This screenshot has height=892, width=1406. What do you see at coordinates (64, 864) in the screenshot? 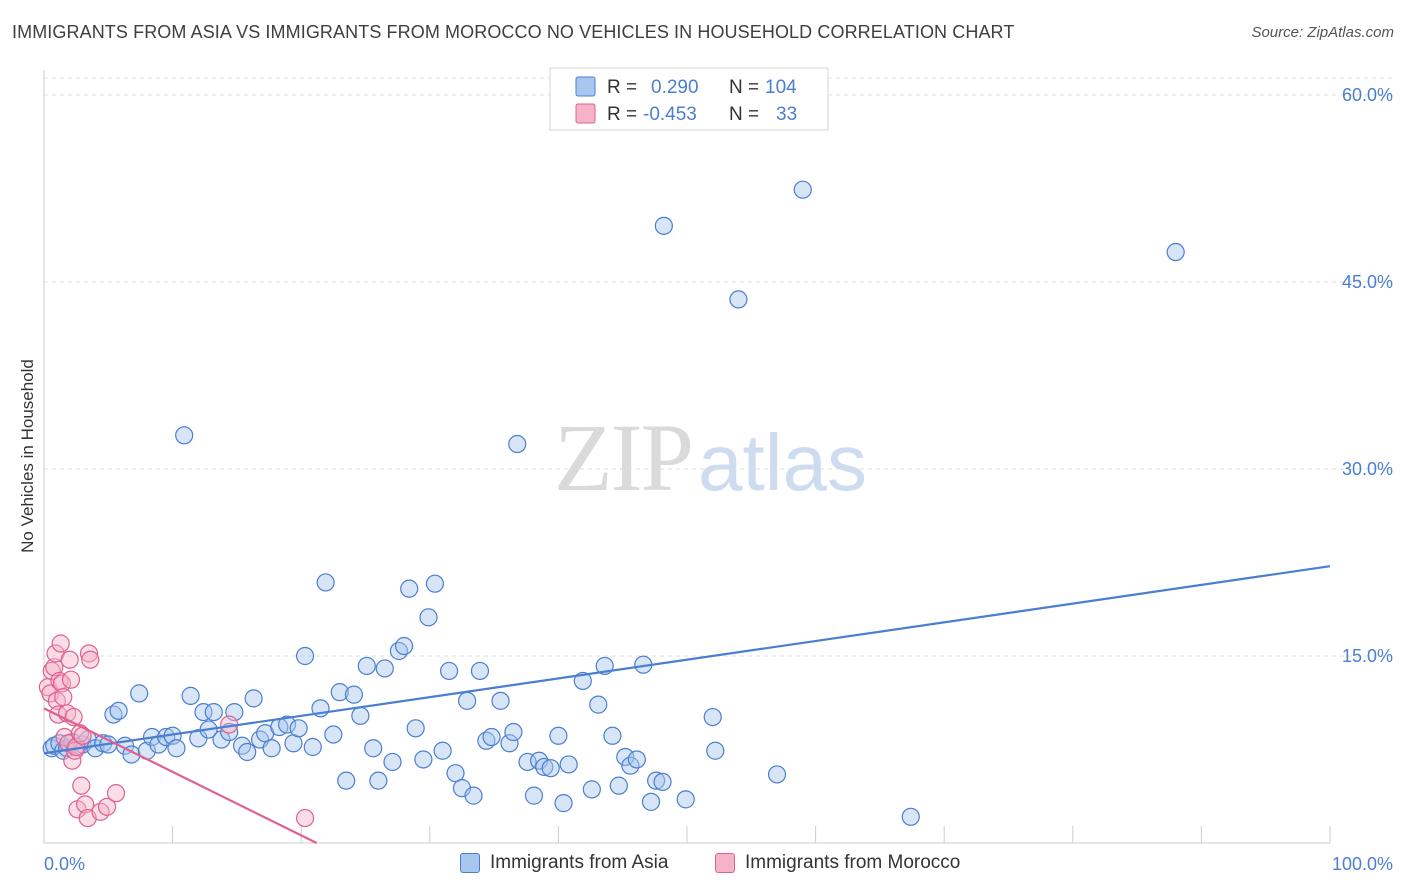
I see `x-tick-label-0: 0.0%` at bounding box center [64, 864].